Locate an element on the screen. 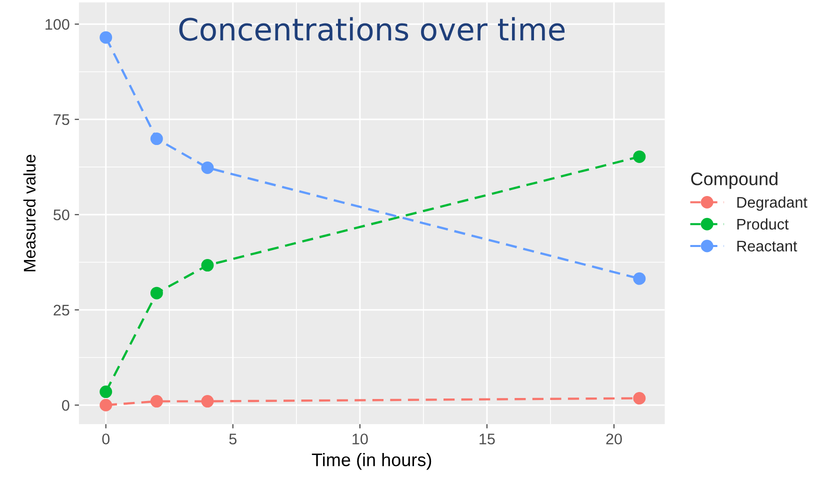  y-tick-label: 25 is located at coordinates (62, 310).